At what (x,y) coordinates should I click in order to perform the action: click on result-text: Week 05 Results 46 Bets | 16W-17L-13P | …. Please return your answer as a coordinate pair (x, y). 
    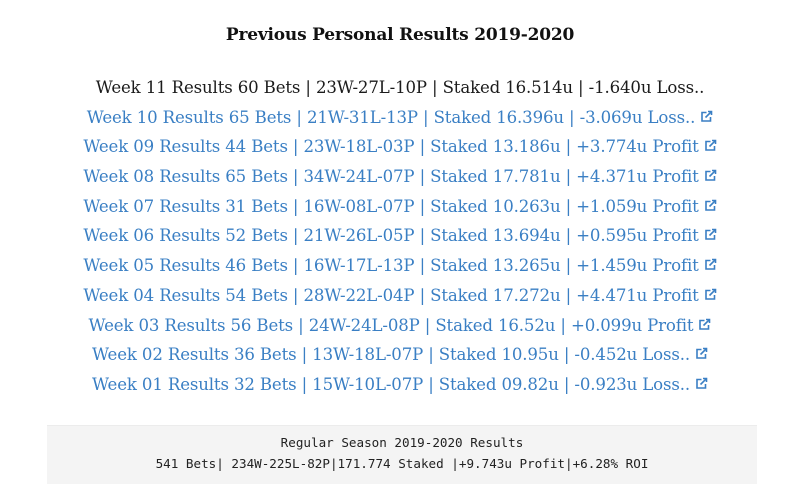
    Looking at the image, I should click on (391, 266).